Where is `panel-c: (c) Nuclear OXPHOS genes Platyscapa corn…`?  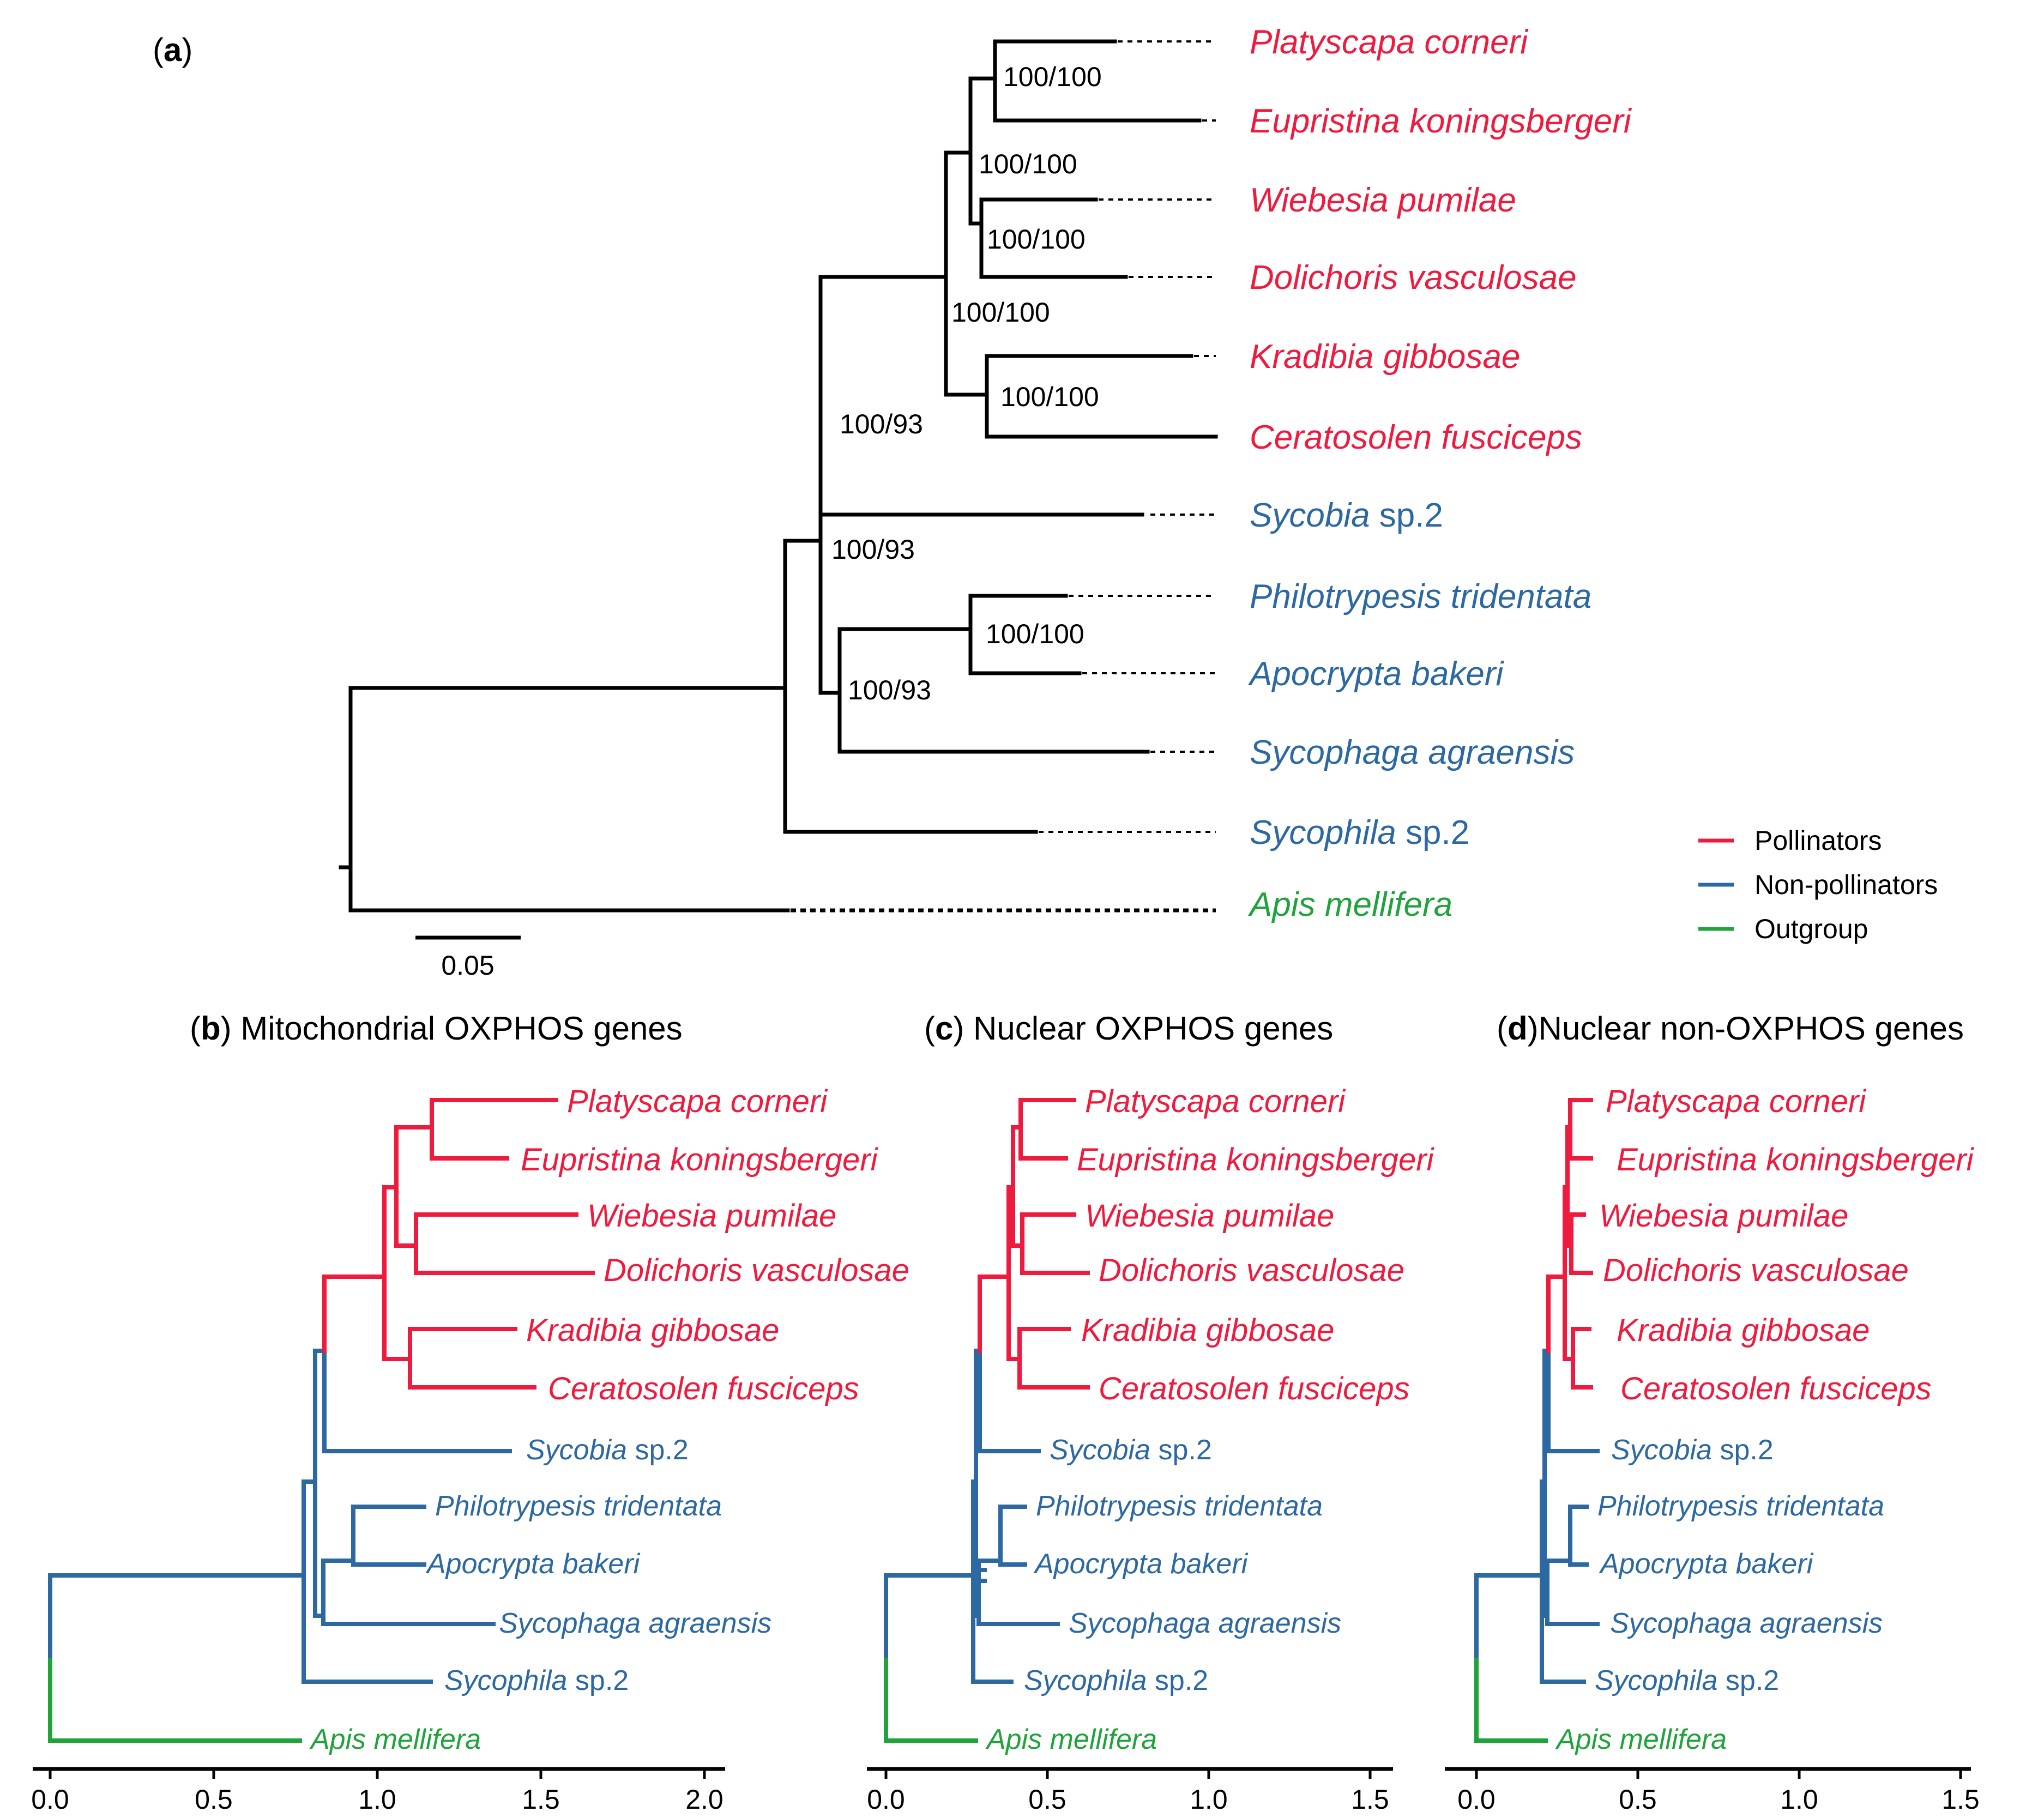
panel-c: (c) Nuclear OXPHOS genes Platyscapa corn… is located at coordinates (1151, 1412).